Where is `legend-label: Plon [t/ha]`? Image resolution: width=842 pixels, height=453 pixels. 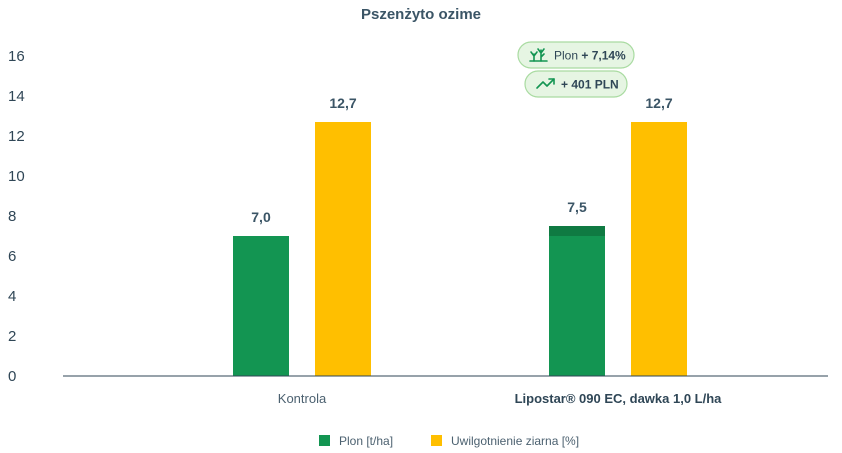 legend-label: Plon [t/ha] is located at coordinates (366, 441).